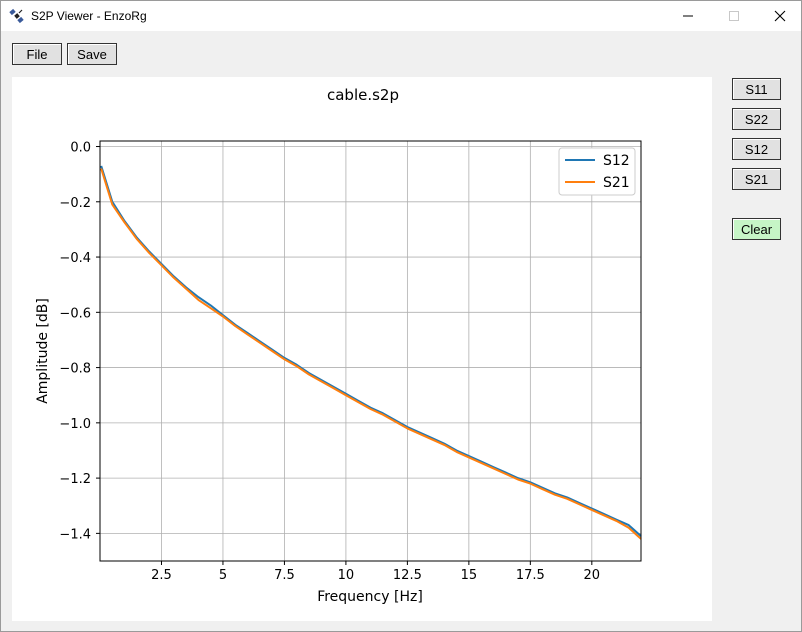 This screenshot has height=632, width=802. Describe the element at coordinates (43, 351) in the screenshot. I see `y-axis-label: Amplitude [dB]` at that location.